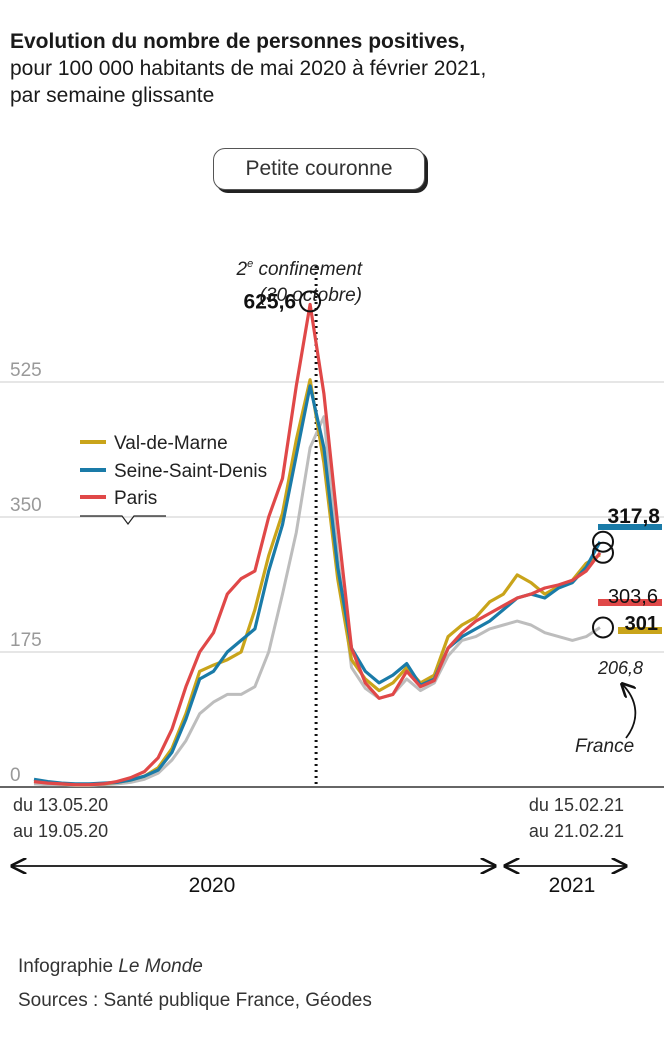 The width and height of the screenshot is (664, 1049). I want to click on end-label-paris-text: 303,6, so click(633, 597).